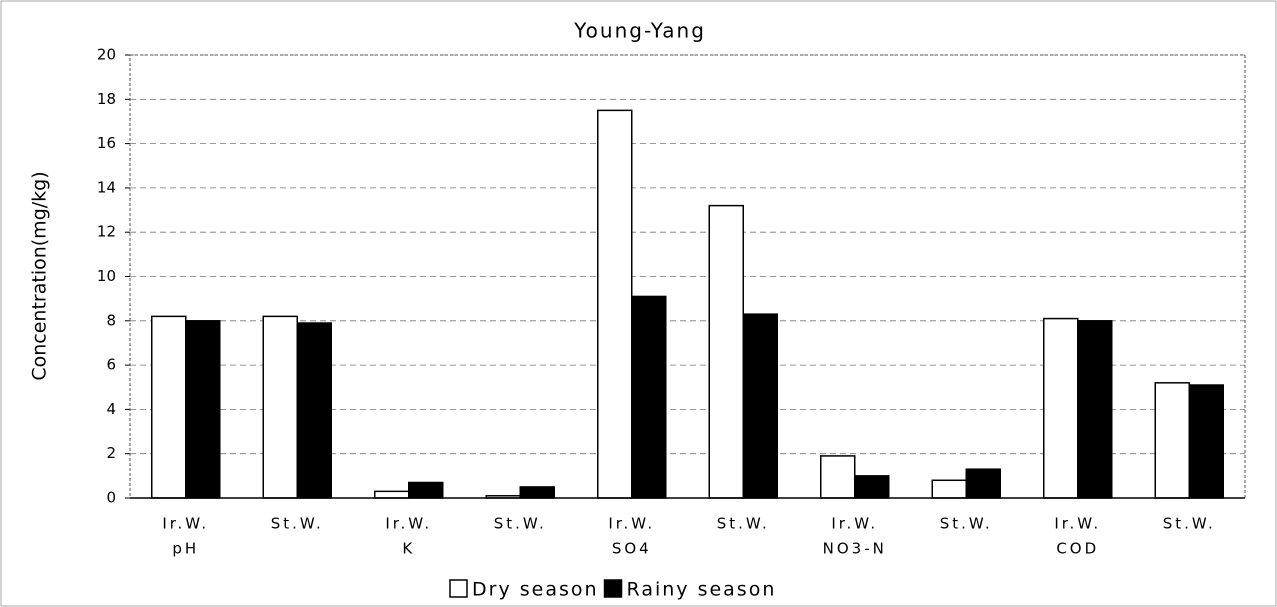 This screenshot has height=607, width=1277. What do you see at coordinates (111, 453) in the screenshot?
I see `y-tick-label: 2` at bounding box center [111, 453].